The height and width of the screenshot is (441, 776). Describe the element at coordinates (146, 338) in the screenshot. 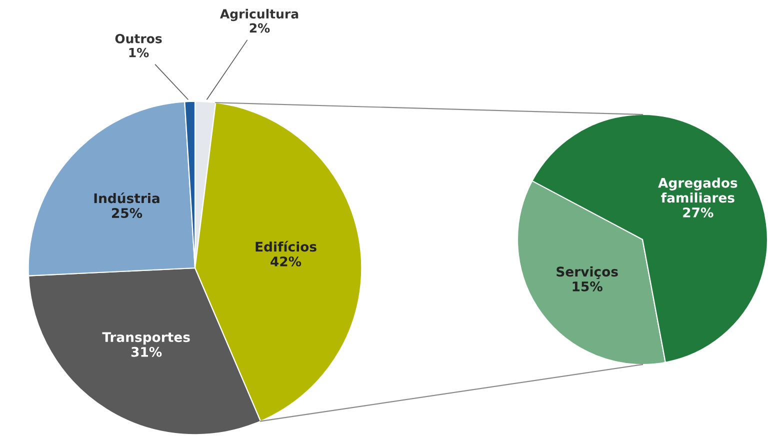

I see `slice-label: Transportes` at that location.